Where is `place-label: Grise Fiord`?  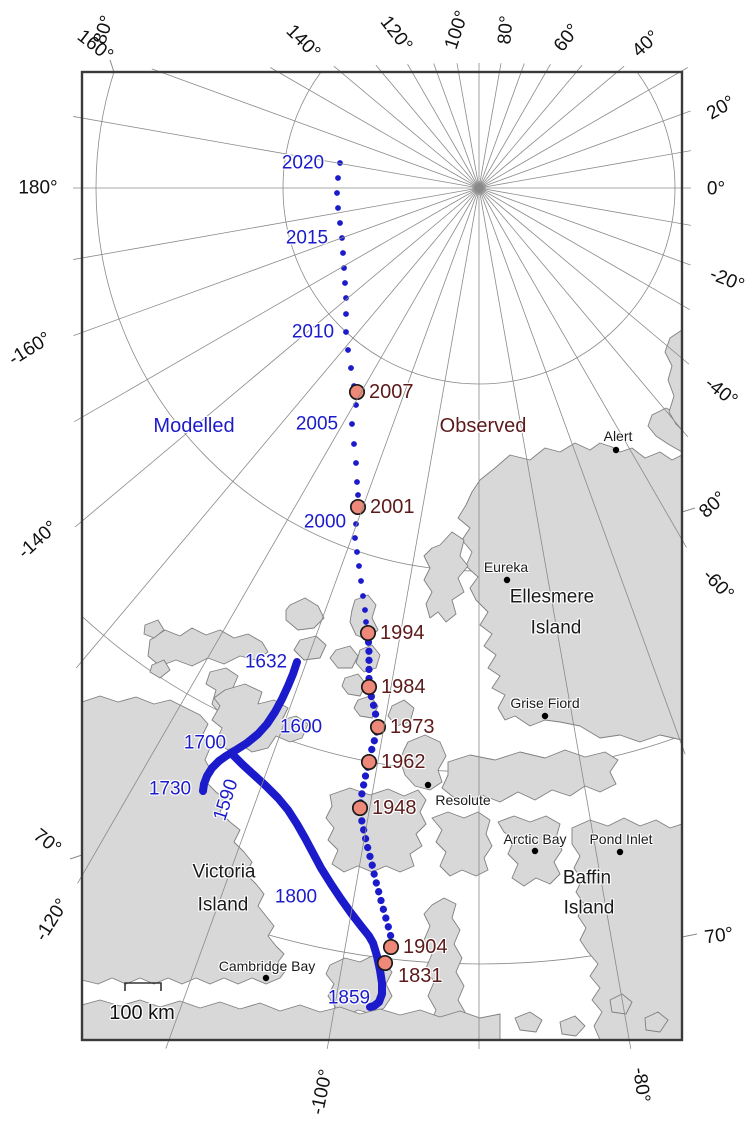 place-label: Grise Fiord is located at coordinates (545, 703).